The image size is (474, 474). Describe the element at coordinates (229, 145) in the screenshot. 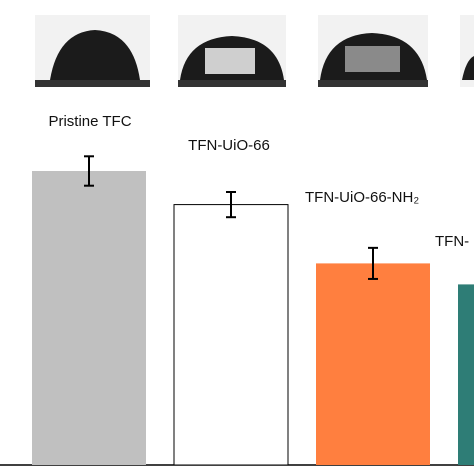

I see `category-label: TFN-UiO-66` at that location.